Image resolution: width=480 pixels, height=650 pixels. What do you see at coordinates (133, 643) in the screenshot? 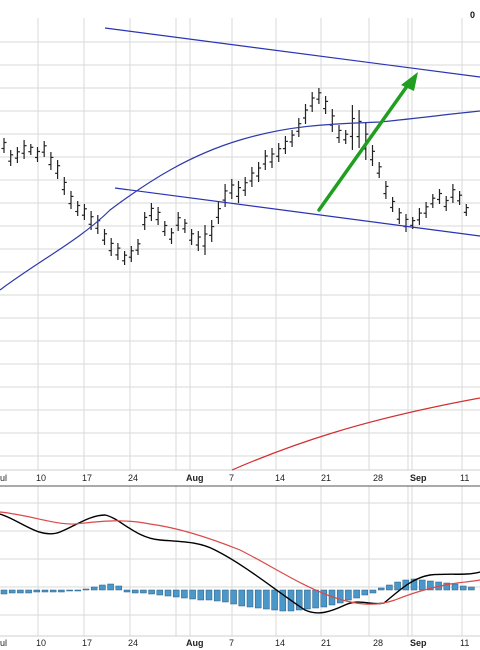
I see `macd-x-tick-label: 24` at bounding box center [133, 643].